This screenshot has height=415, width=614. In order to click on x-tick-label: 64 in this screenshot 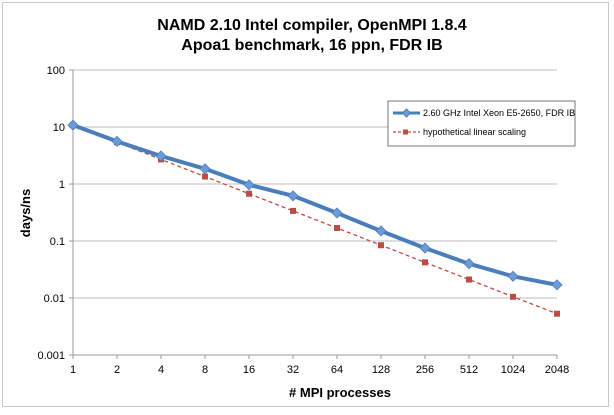, I will do `click(337, 370)`.